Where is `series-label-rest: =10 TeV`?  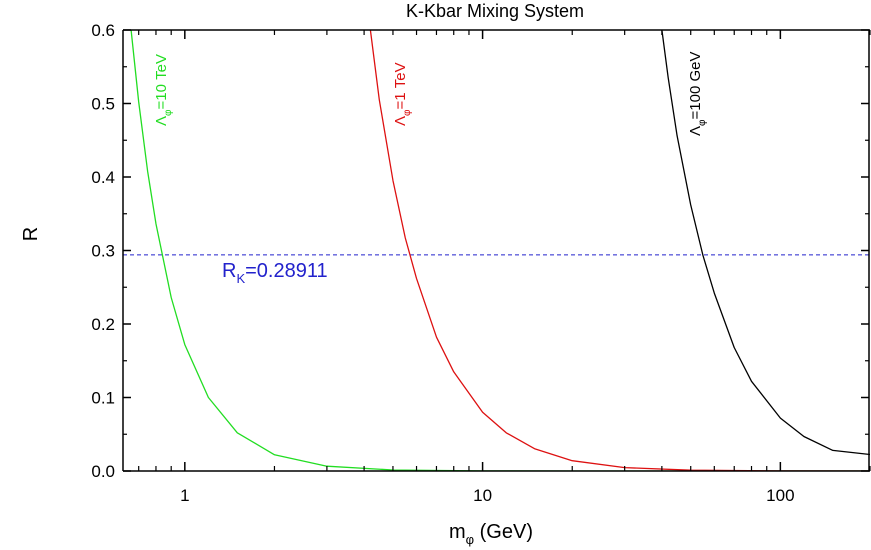 series-label-rest: =10 TeV is located at coordinates (161, 81).